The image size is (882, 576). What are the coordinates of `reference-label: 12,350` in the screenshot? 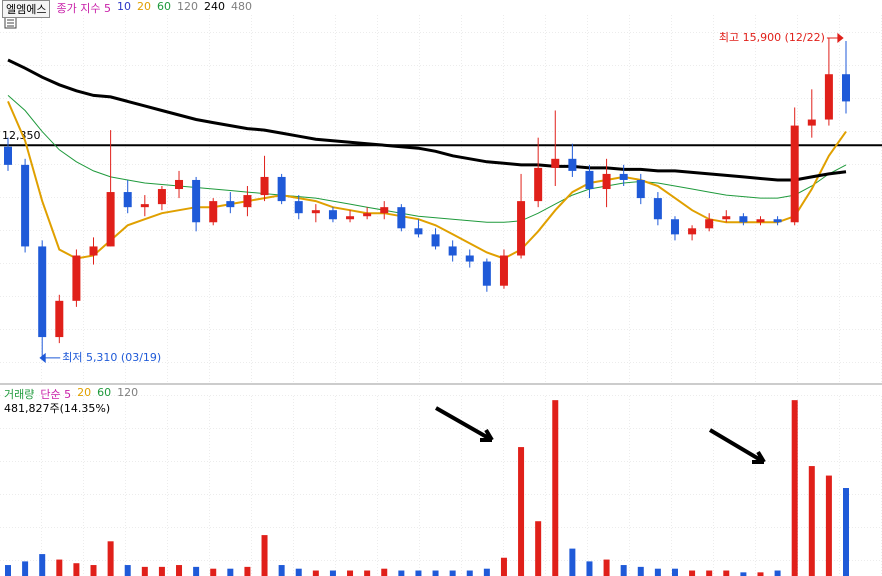 It's located at (21, 135).